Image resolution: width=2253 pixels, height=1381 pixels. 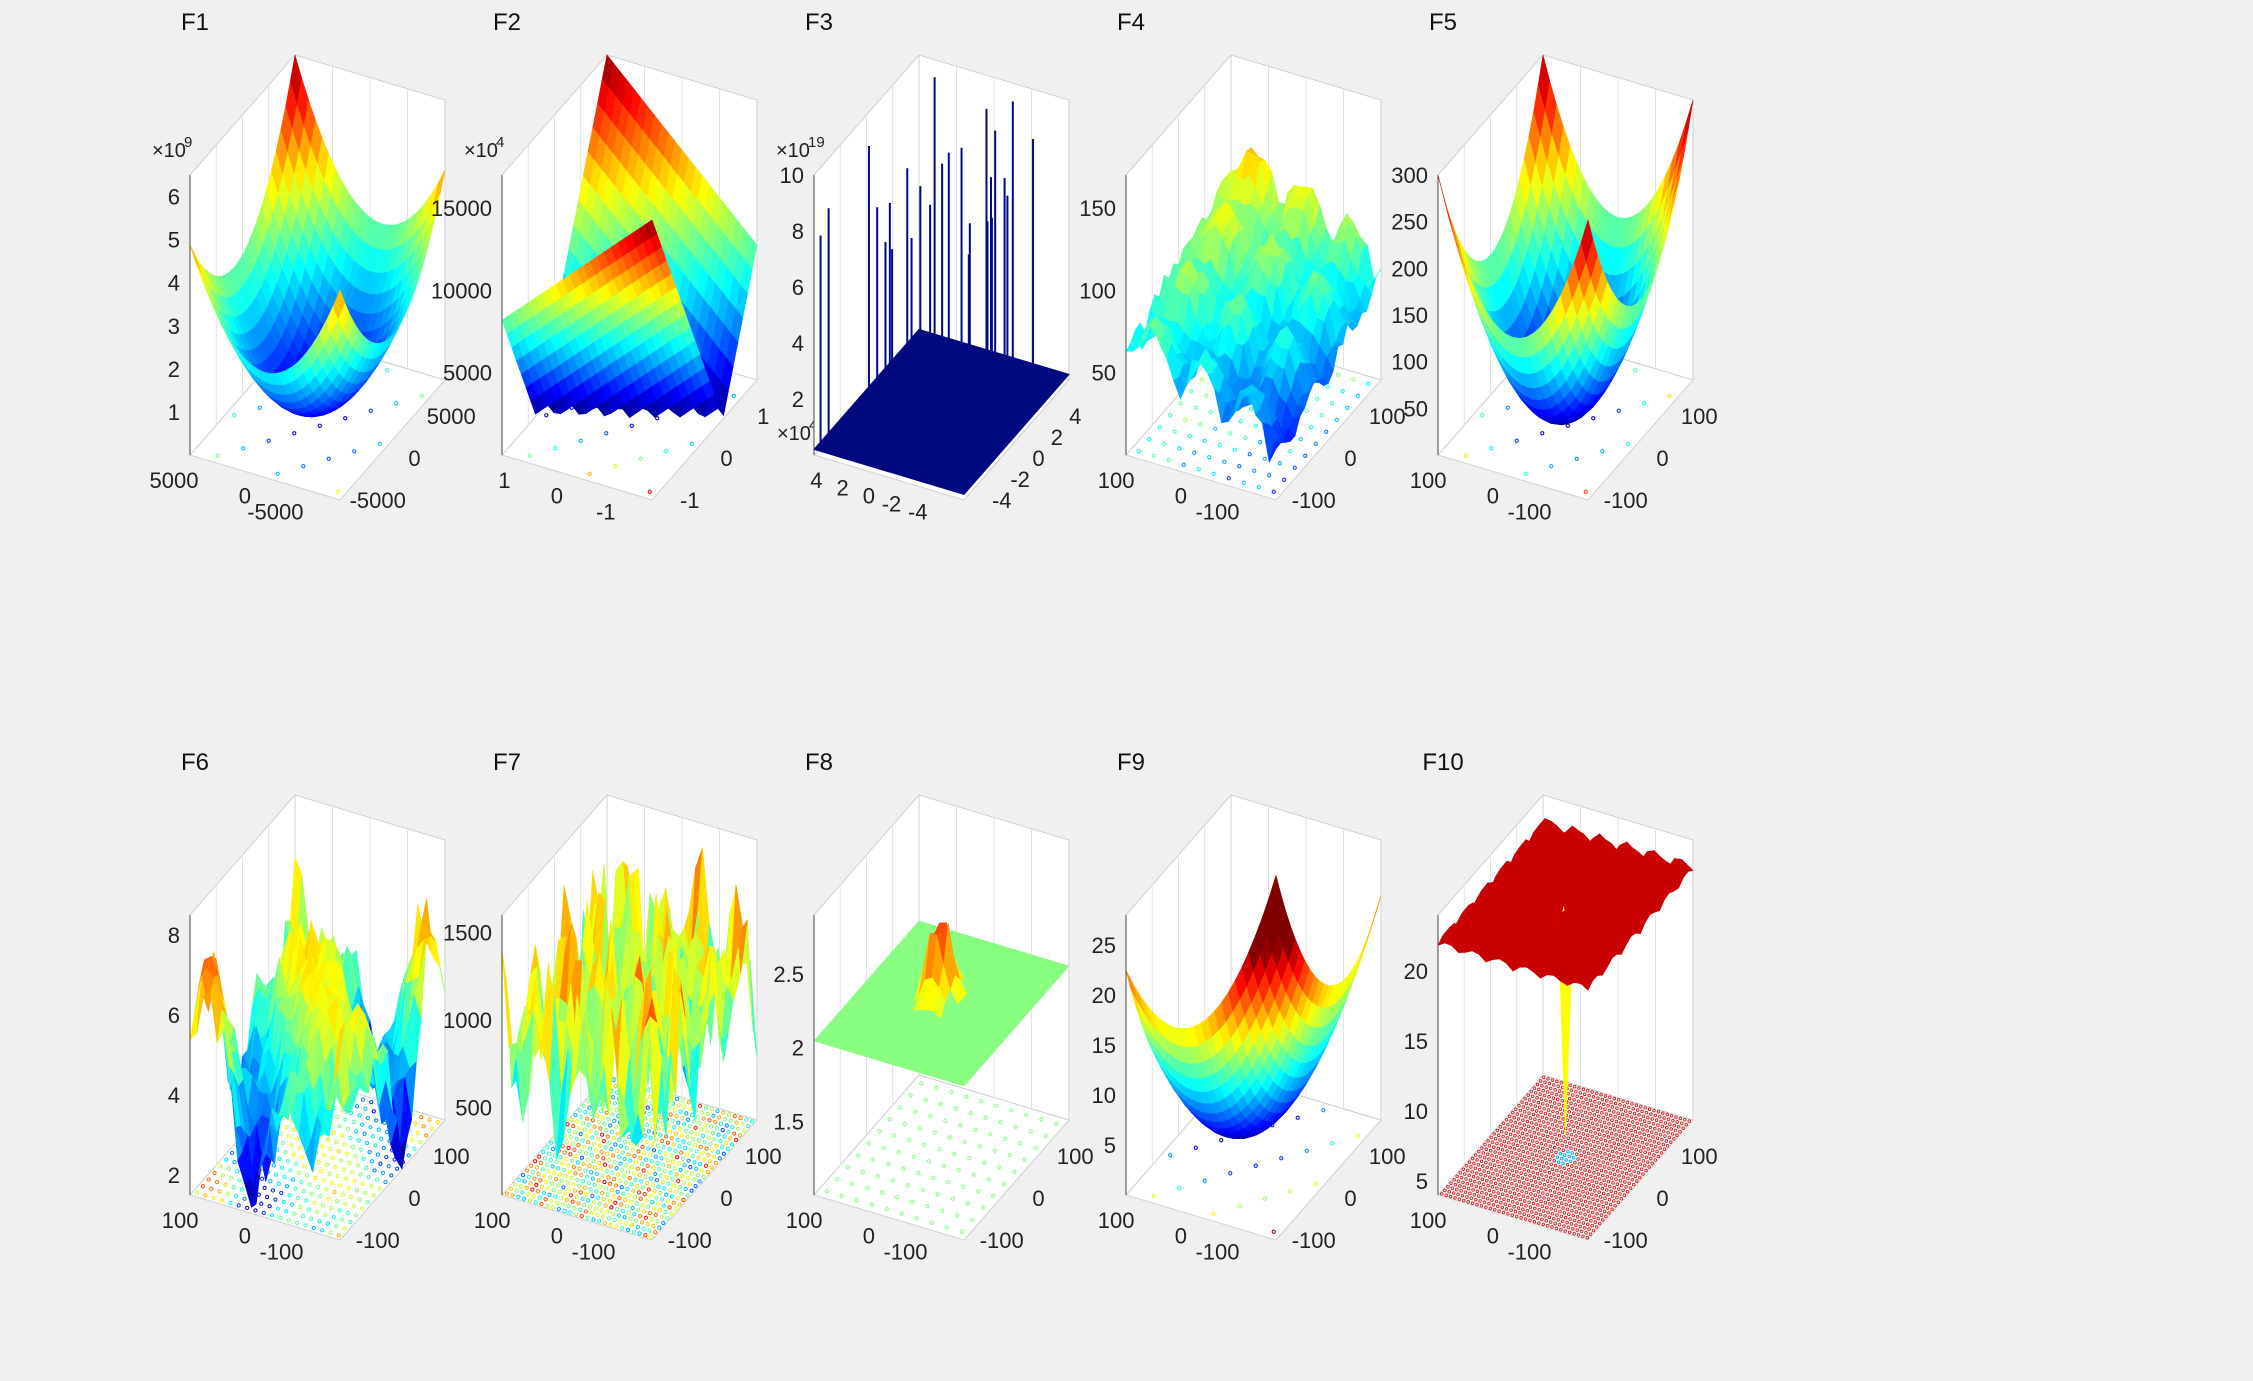 What do you see at coordinates (188, 142) in the screenshot?
I see `z-exponent-power: 9` at bounding box center [188, 142].